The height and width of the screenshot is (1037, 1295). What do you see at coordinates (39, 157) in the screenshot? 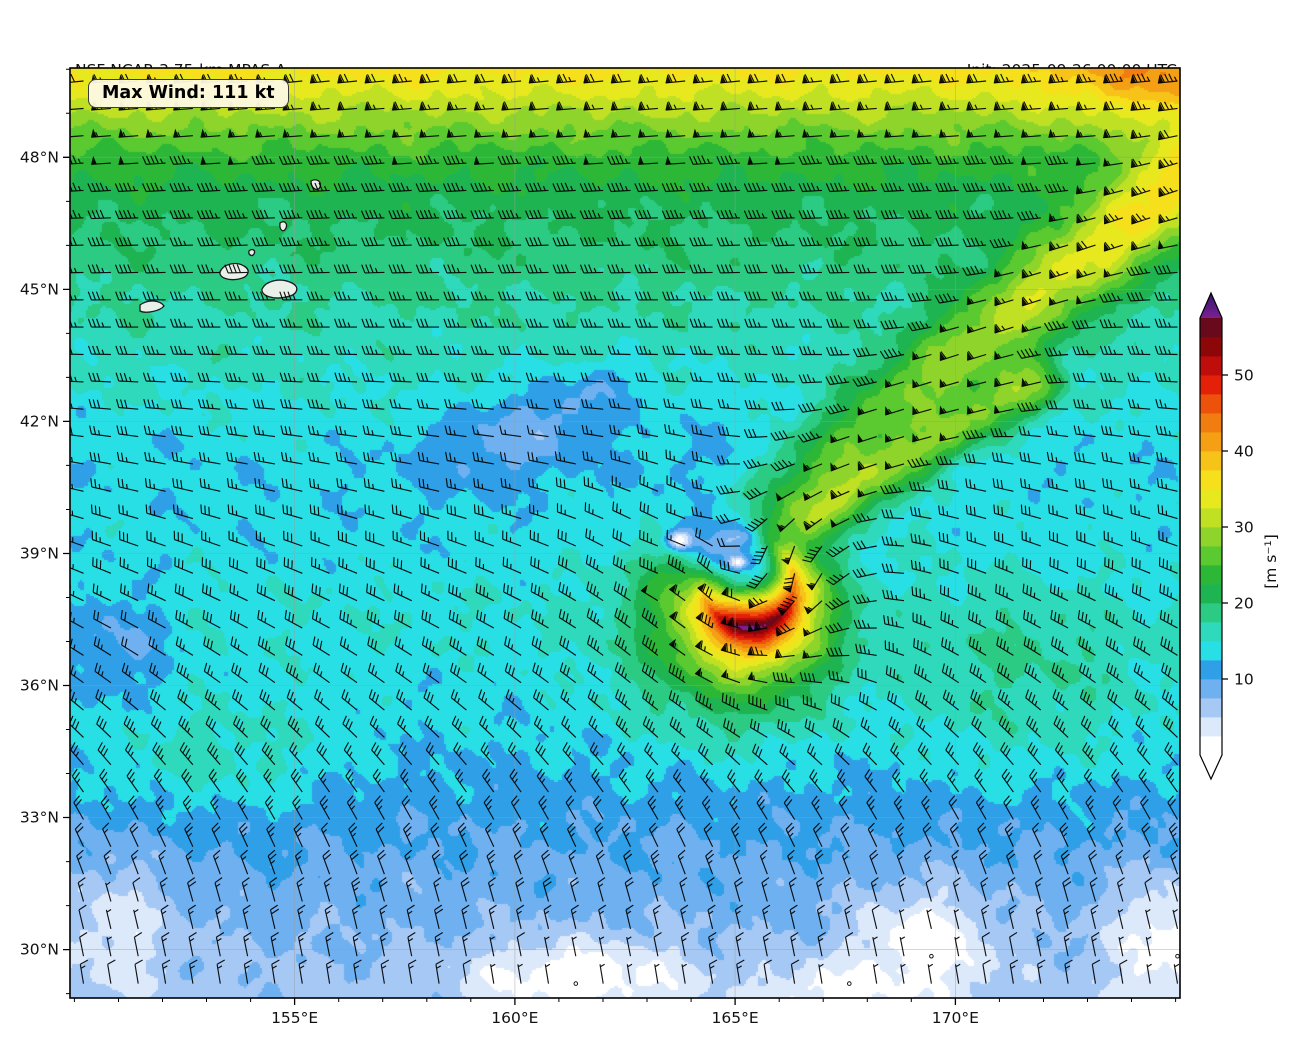
I see `lat-tick-label: 48°N` at bounding box center [39, 157].